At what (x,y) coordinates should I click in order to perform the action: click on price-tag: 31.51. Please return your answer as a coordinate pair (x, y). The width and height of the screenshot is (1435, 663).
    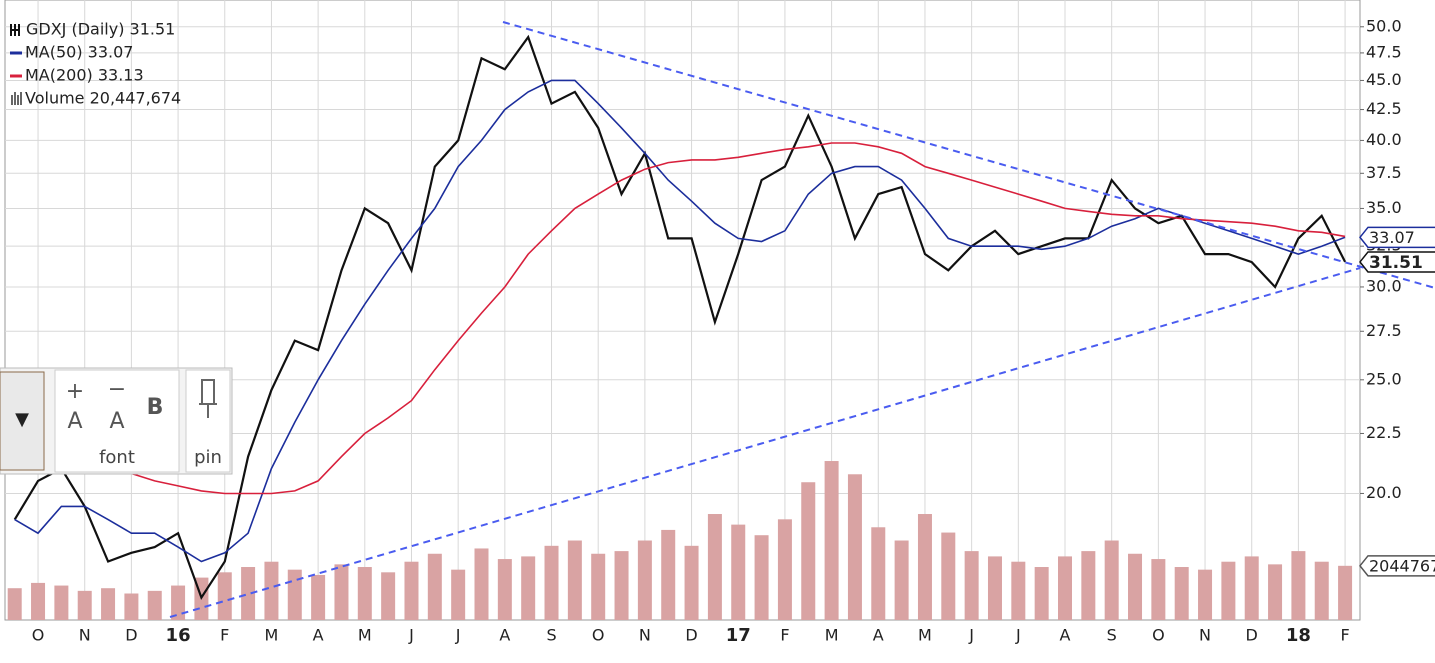
    Looking at the image, I should click on (1397, 262).